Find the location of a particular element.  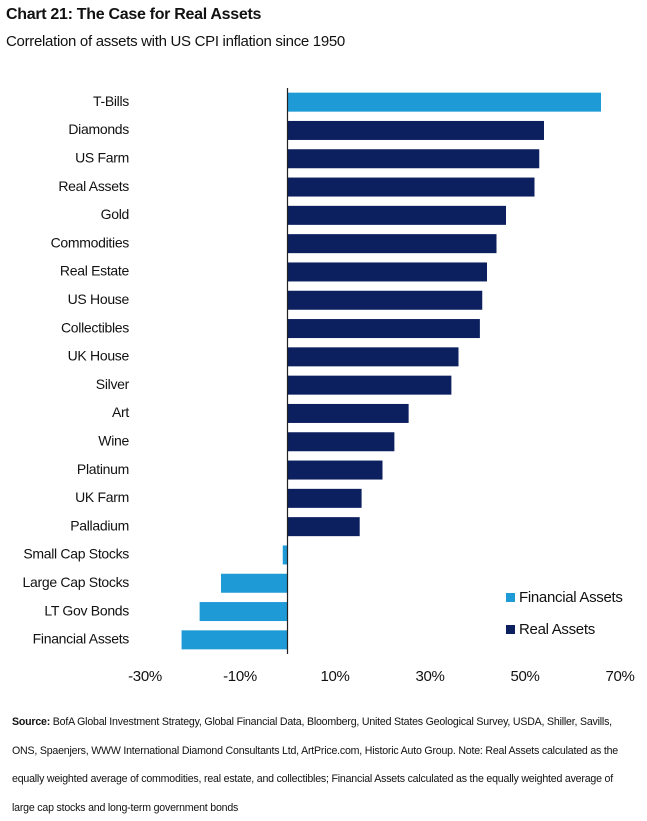

legend-label: Real Assets is located at coordinates (557, 629).